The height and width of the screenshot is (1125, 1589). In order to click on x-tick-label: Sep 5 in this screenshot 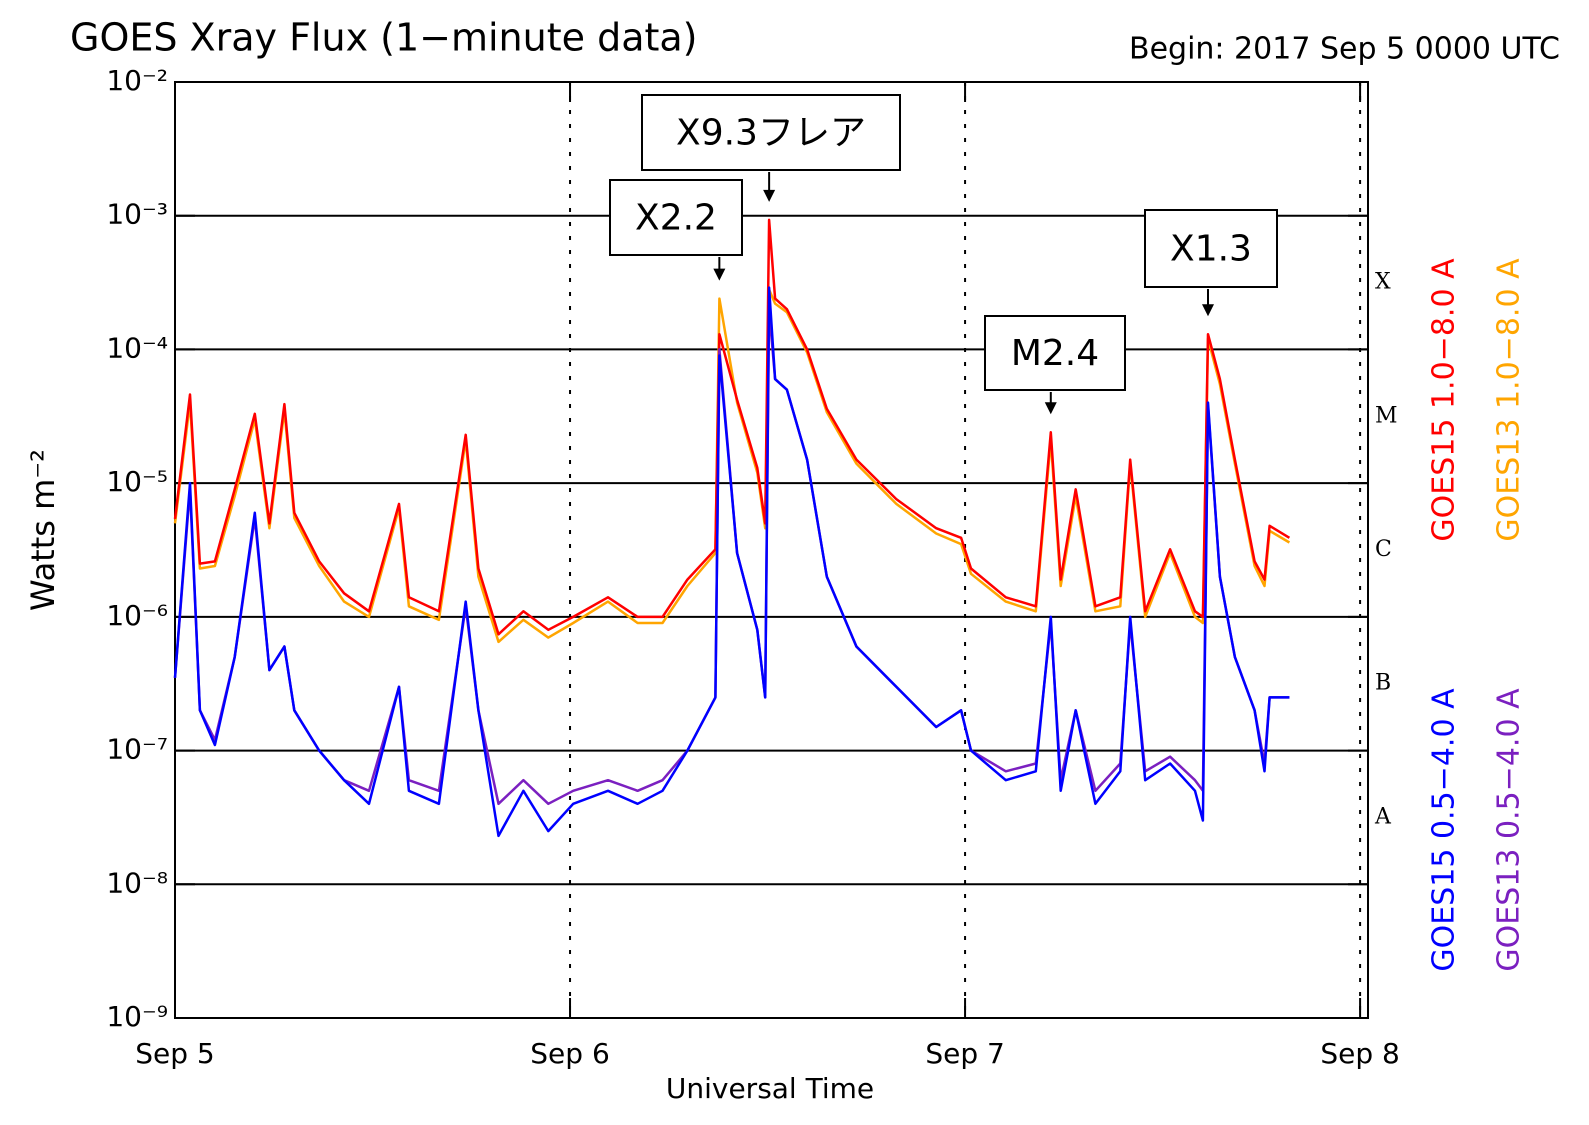, I will do `click(175, 1053)`.